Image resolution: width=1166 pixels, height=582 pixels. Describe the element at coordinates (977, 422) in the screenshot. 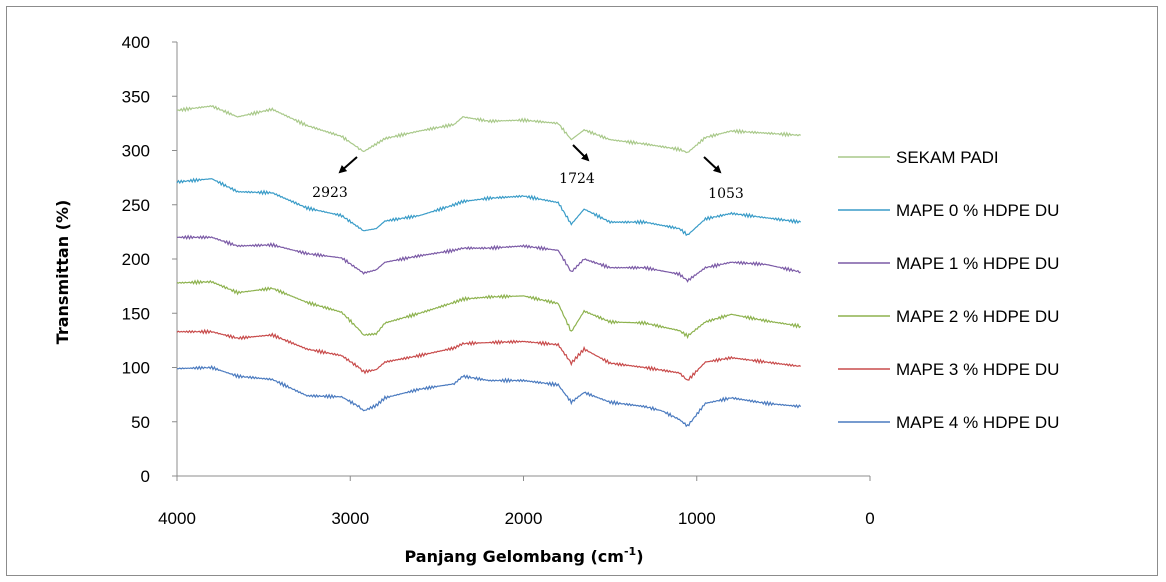

I see `legend-label: MAPE 4 % HDPE DU` at that location.